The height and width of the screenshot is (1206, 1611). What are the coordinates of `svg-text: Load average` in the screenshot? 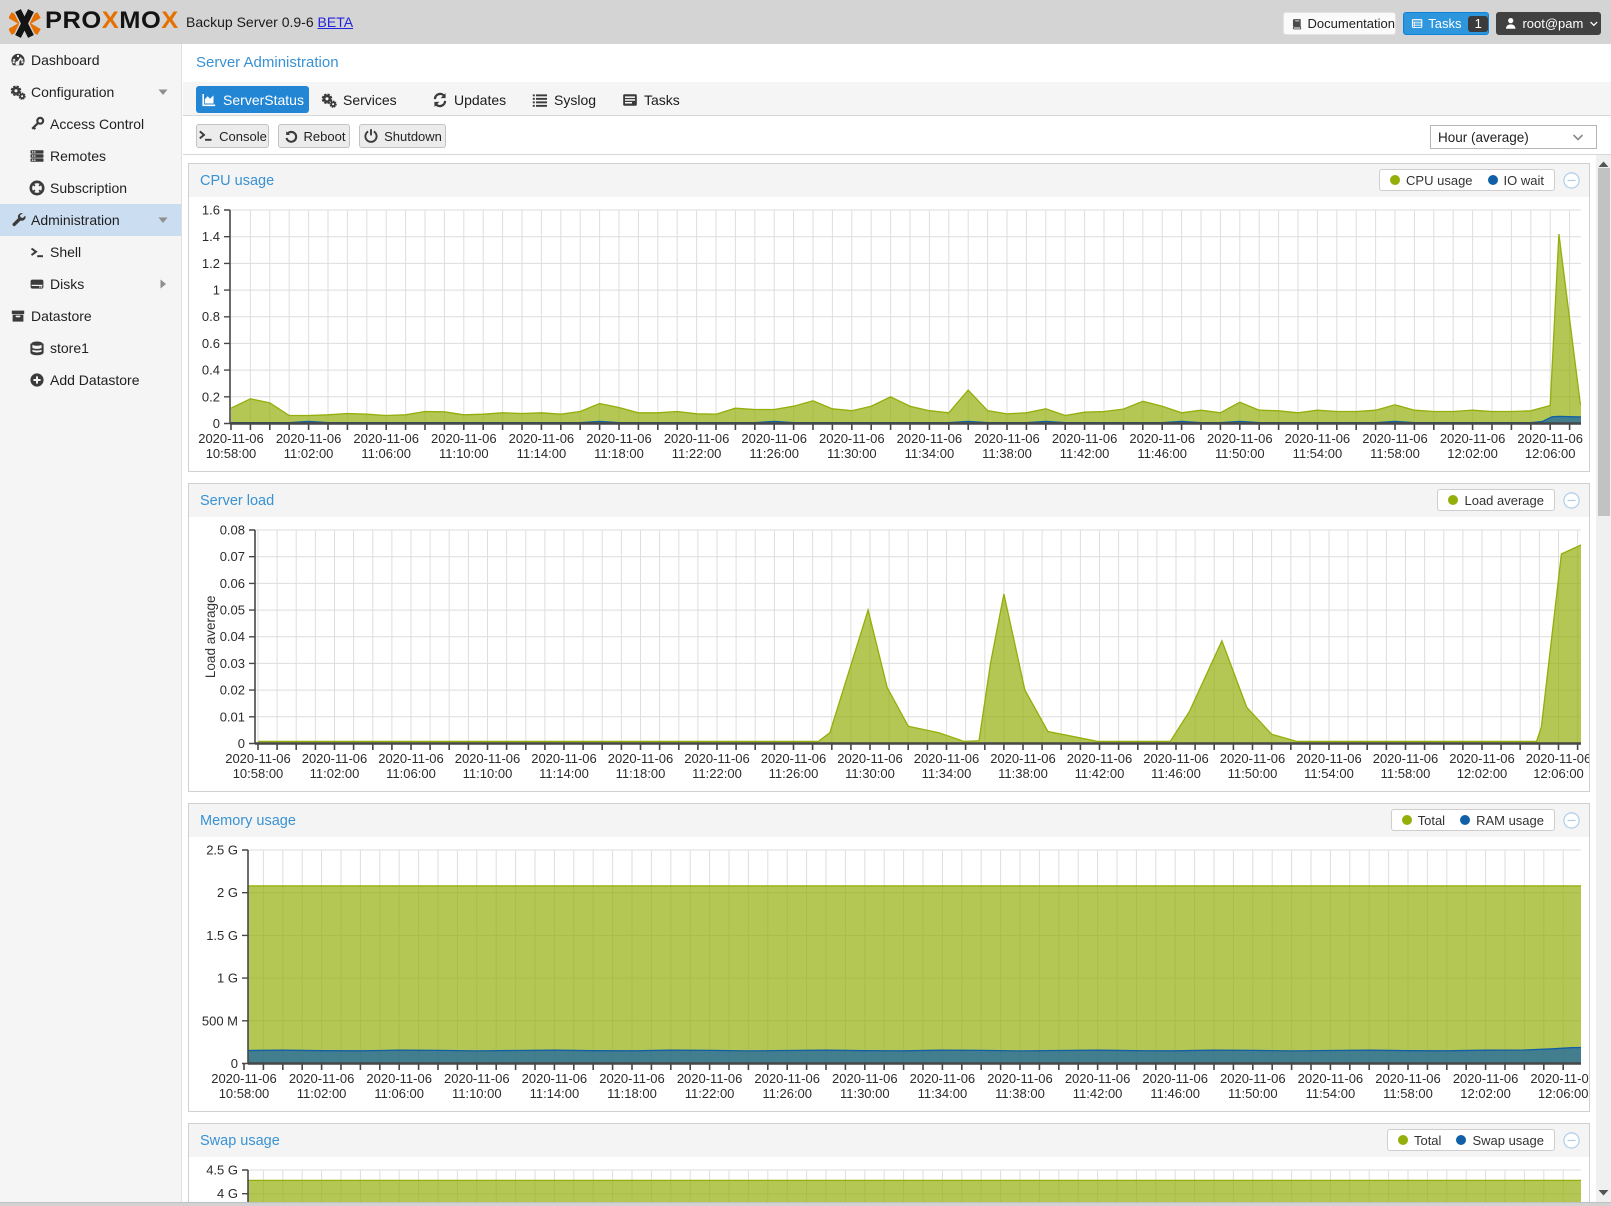 It's located at (210, 637).